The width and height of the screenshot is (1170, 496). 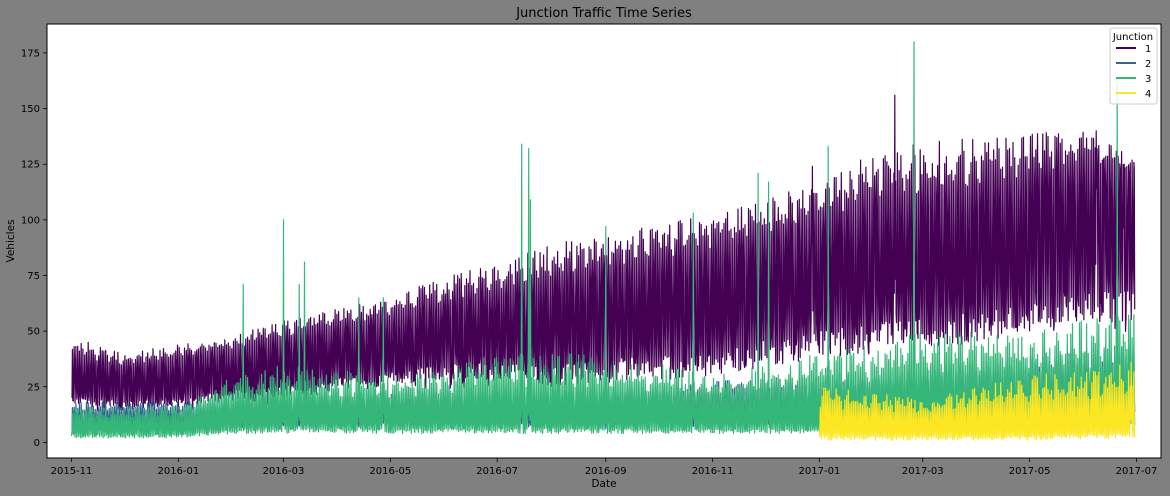 I want to click on x-tick-label: 2016-01, so click(x=178, y=471).